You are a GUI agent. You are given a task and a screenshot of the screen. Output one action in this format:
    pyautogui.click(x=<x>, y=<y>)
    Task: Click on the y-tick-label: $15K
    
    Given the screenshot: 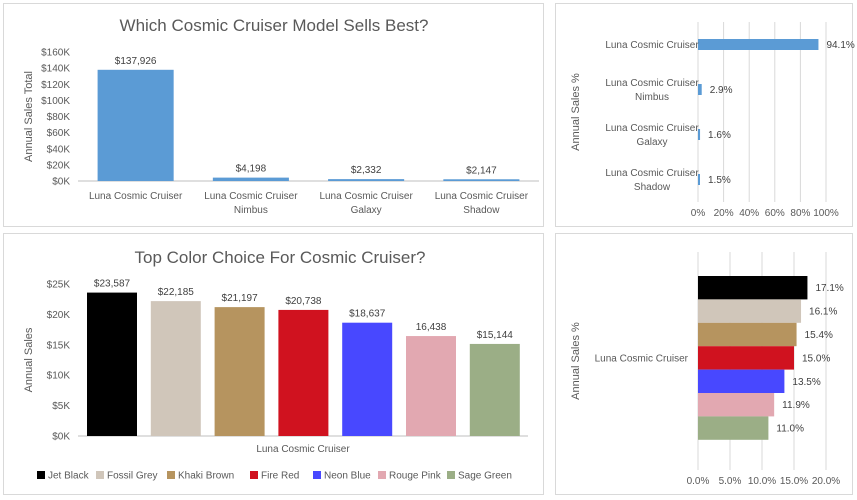 What is the action you would take?
    pyautogui.click(x=59, y=345)
    